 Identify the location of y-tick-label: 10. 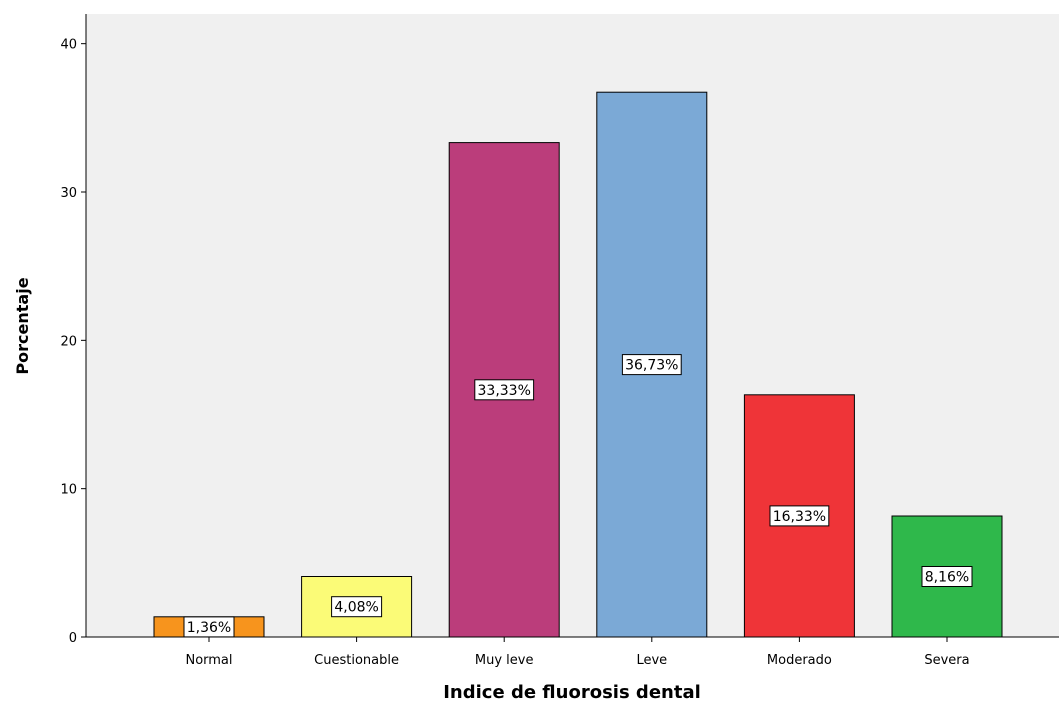
(68, 490).